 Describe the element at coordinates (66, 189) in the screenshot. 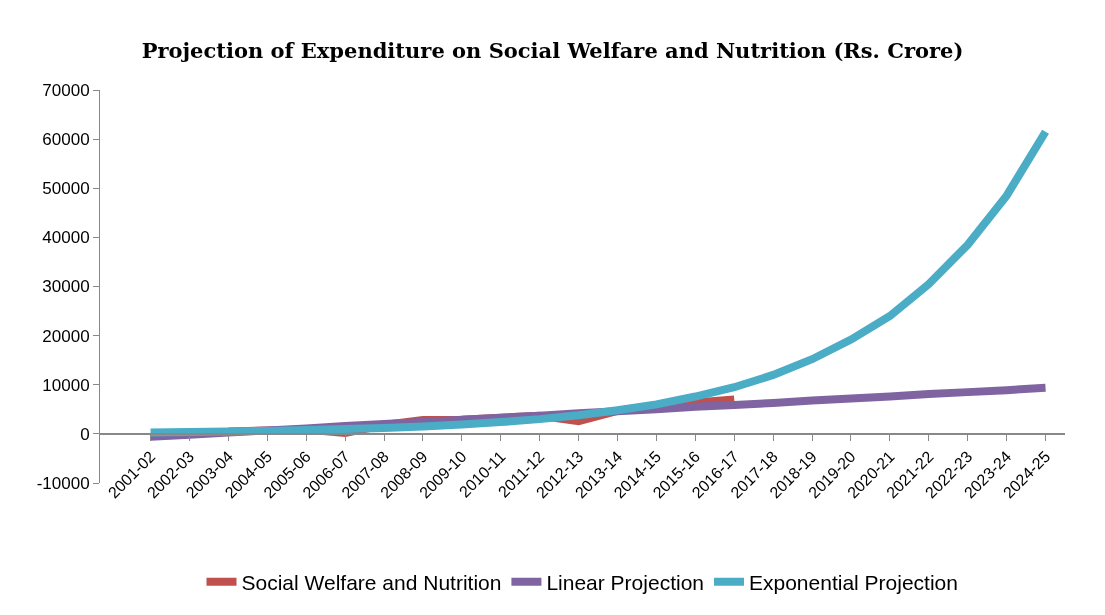

I see `y-tick-label: 50000` at that location.